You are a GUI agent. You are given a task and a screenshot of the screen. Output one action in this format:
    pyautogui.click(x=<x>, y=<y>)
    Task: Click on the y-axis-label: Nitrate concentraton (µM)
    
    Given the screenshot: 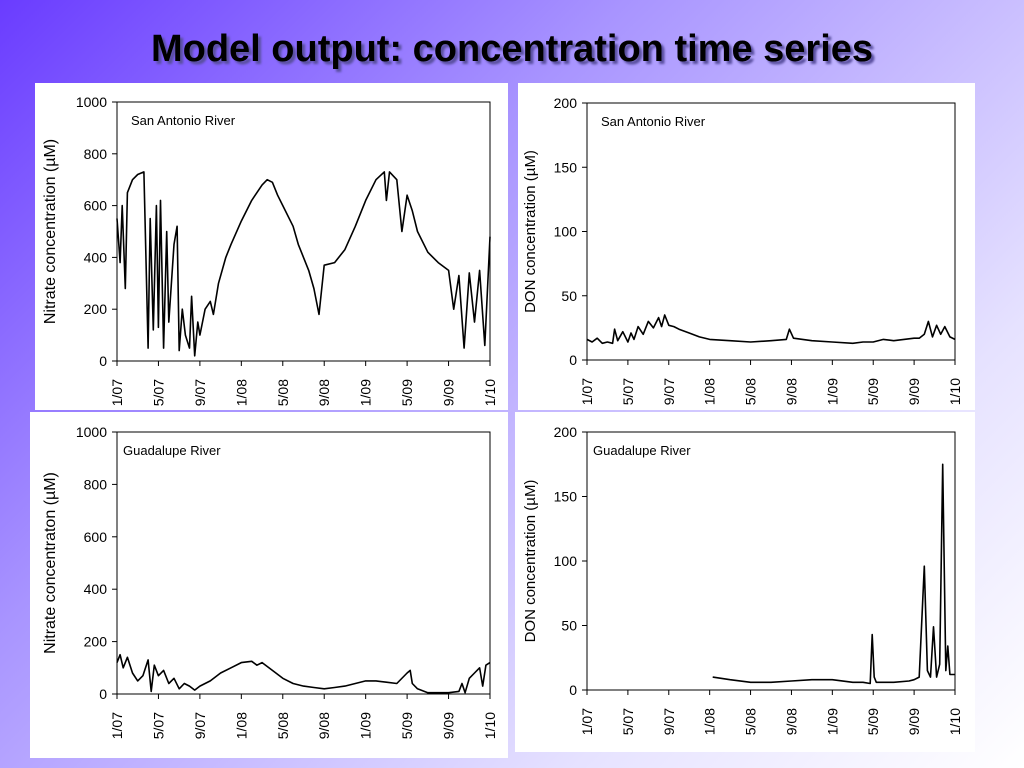 What is the action you would take?
    pyautogui.click(x=50, y=563)
    